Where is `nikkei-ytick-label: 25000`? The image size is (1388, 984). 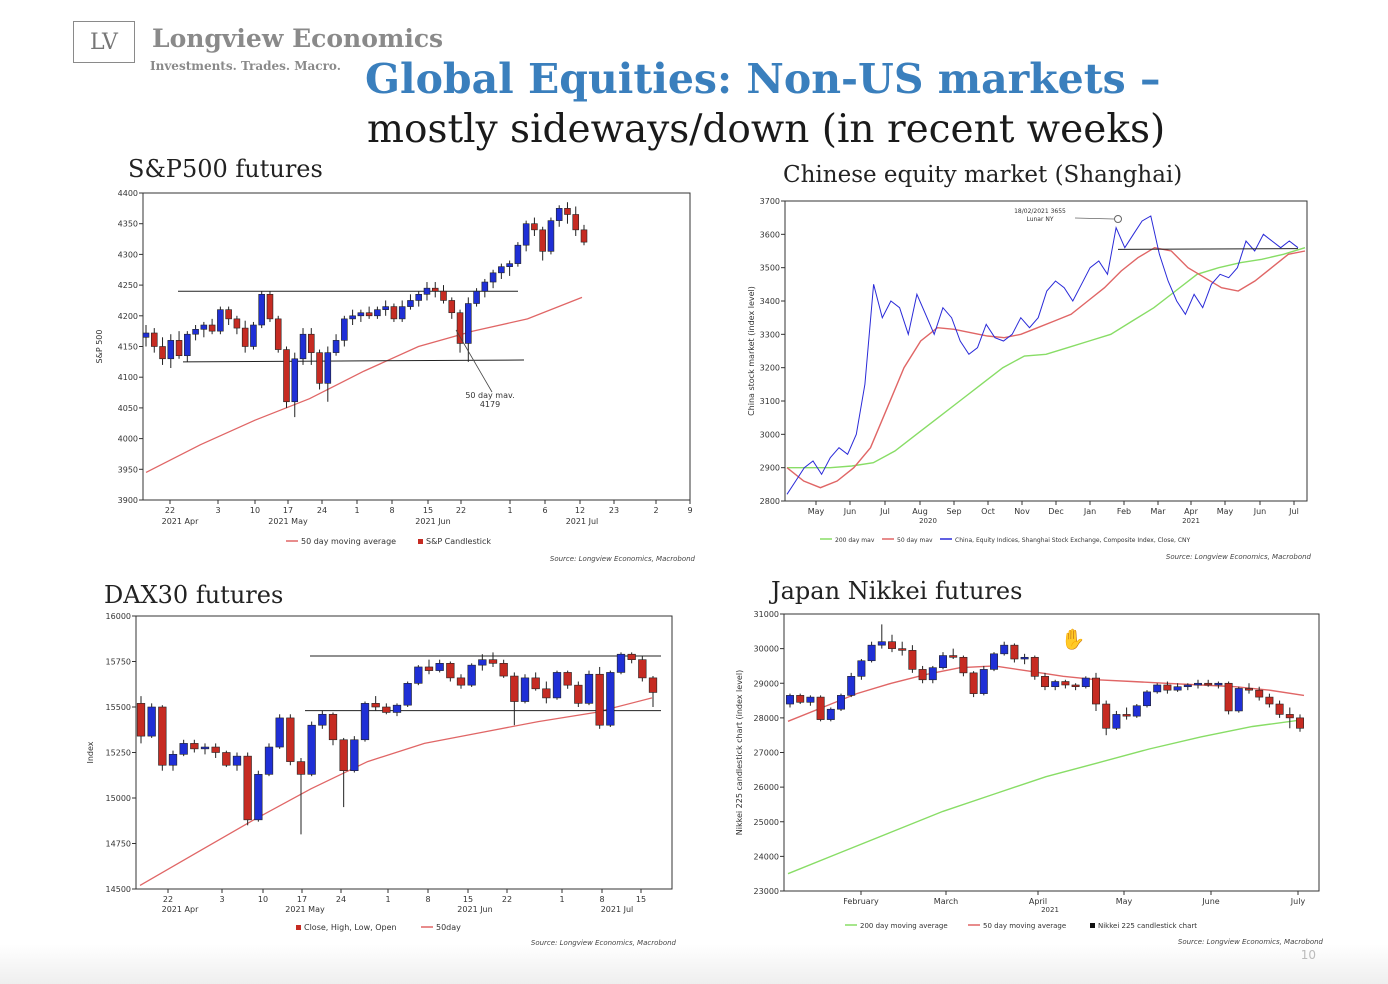
nikkei-ytick-label: 25000 is located at coordinates (766, 822).